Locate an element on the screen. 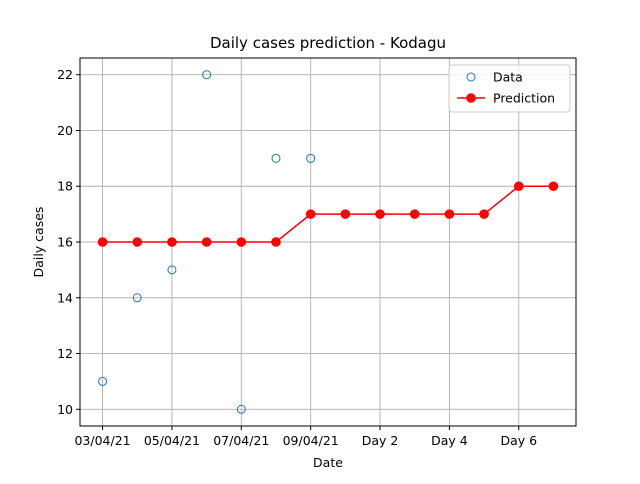 The width and height of the screenshot is (640, 484). y-tick-label: 22 is located at coordinates (65, 74).